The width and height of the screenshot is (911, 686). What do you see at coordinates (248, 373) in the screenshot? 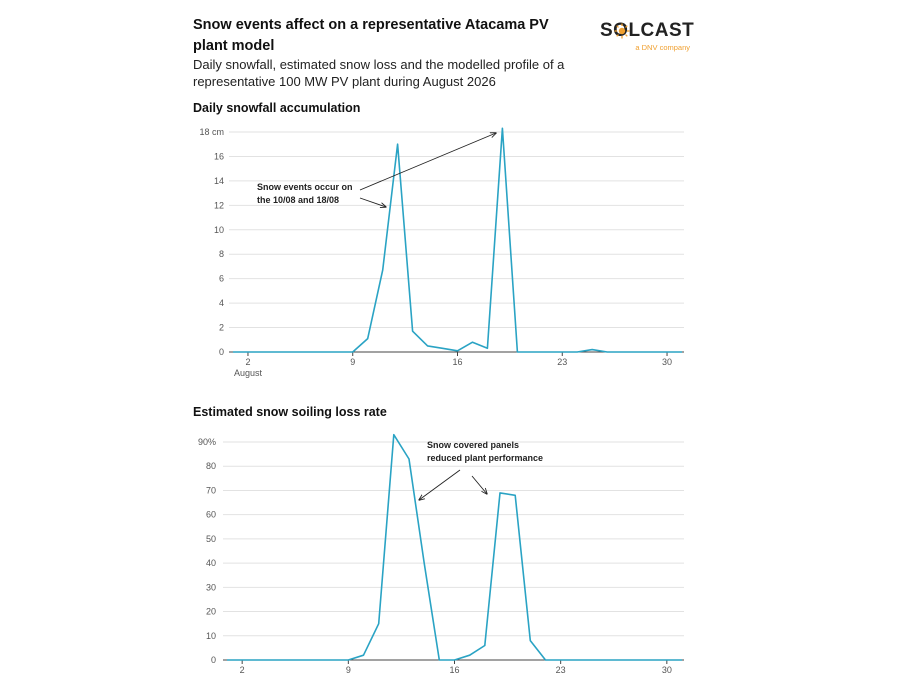
I see `x-month-label: August` at bounding box center [248, 373].